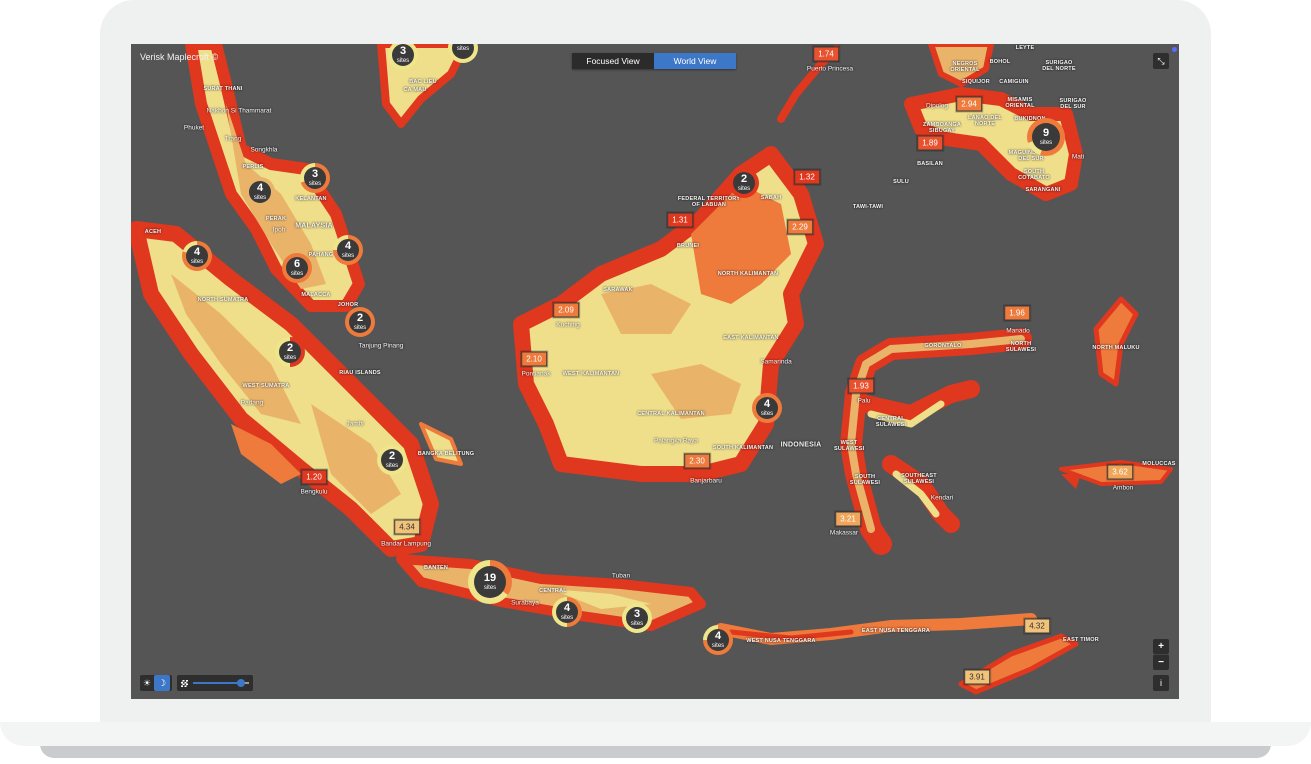 This screenshot has width=1311, height=764. Describe the element at coordinates (568, 325) in the screenshot. I see `city-label: Kuching` at that location.